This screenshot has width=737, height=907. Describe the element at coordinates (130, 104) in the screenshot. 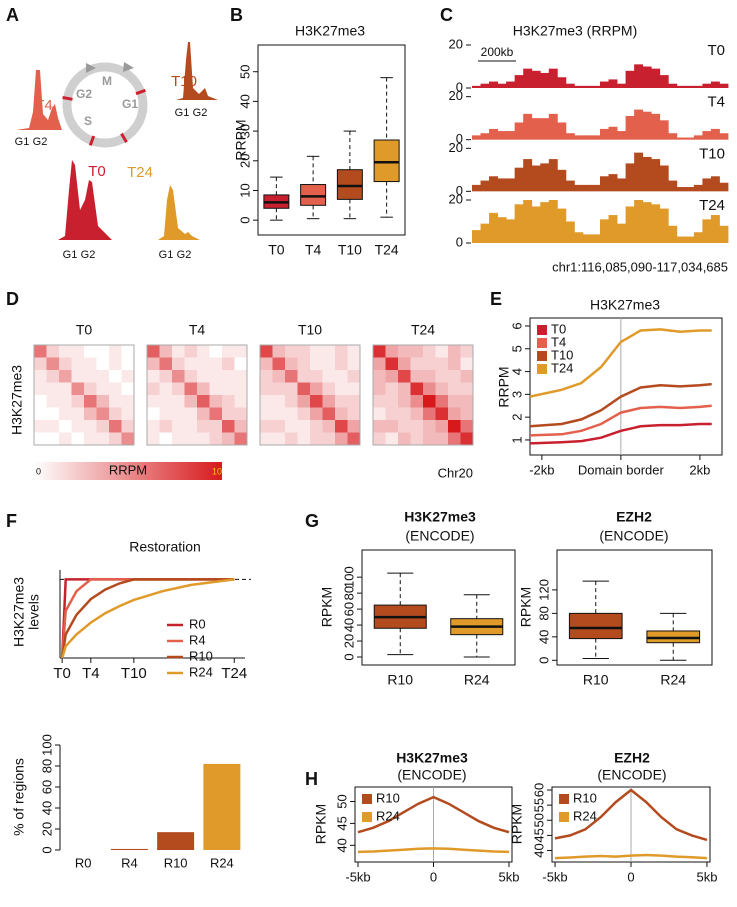

I see `phase-label: G1` at that location.